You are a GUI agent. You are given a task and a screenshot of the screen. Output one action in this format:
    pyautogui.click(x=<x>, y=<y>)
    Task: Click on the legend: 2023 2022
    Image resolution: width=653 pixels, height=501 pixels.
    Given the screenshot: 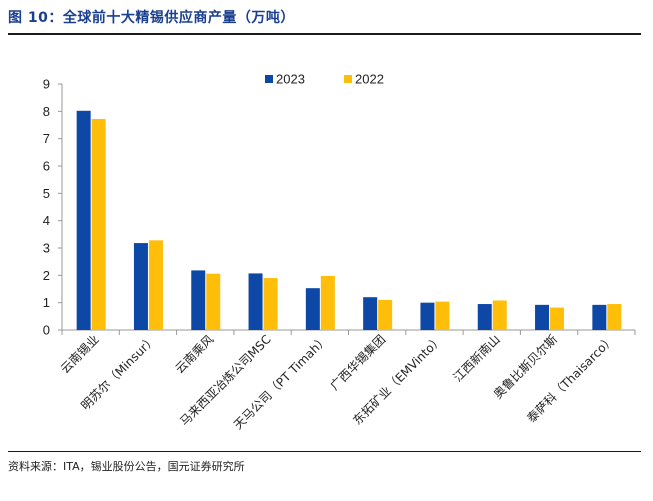 What is the action you would take?
    pyautogui.click(x=324, y=79)
    